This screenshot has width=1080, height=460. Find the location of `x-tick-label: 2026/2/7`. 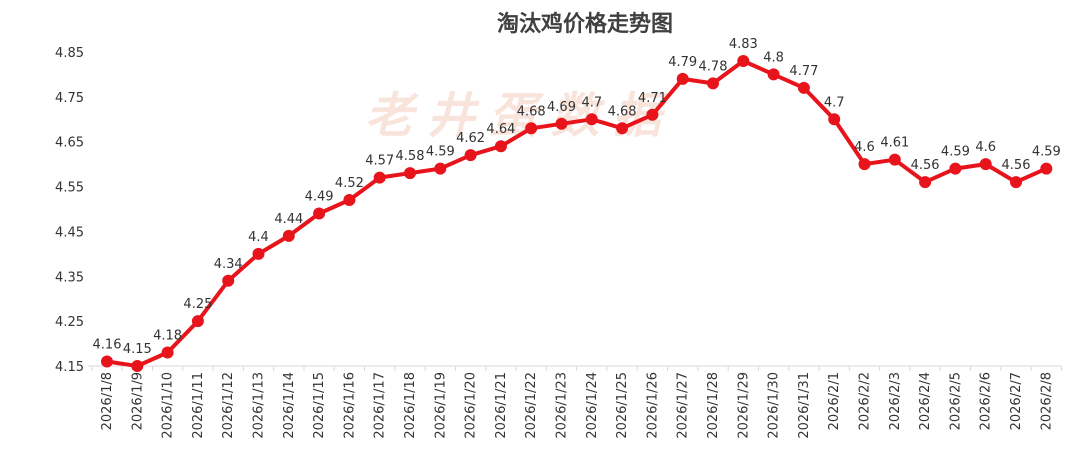

x-tick-label: 2026/2/7 is located at coordinates (1016, 401).